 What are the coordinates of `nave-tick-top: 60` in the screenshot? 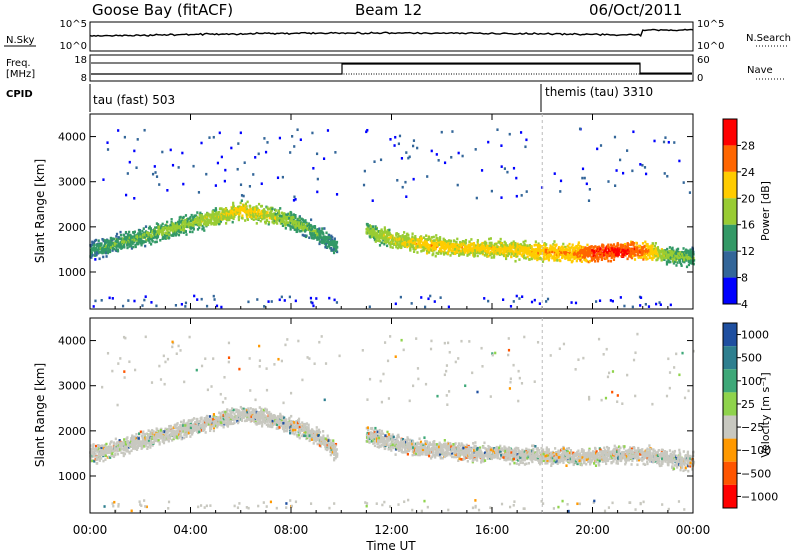 It's located at (703, 60).